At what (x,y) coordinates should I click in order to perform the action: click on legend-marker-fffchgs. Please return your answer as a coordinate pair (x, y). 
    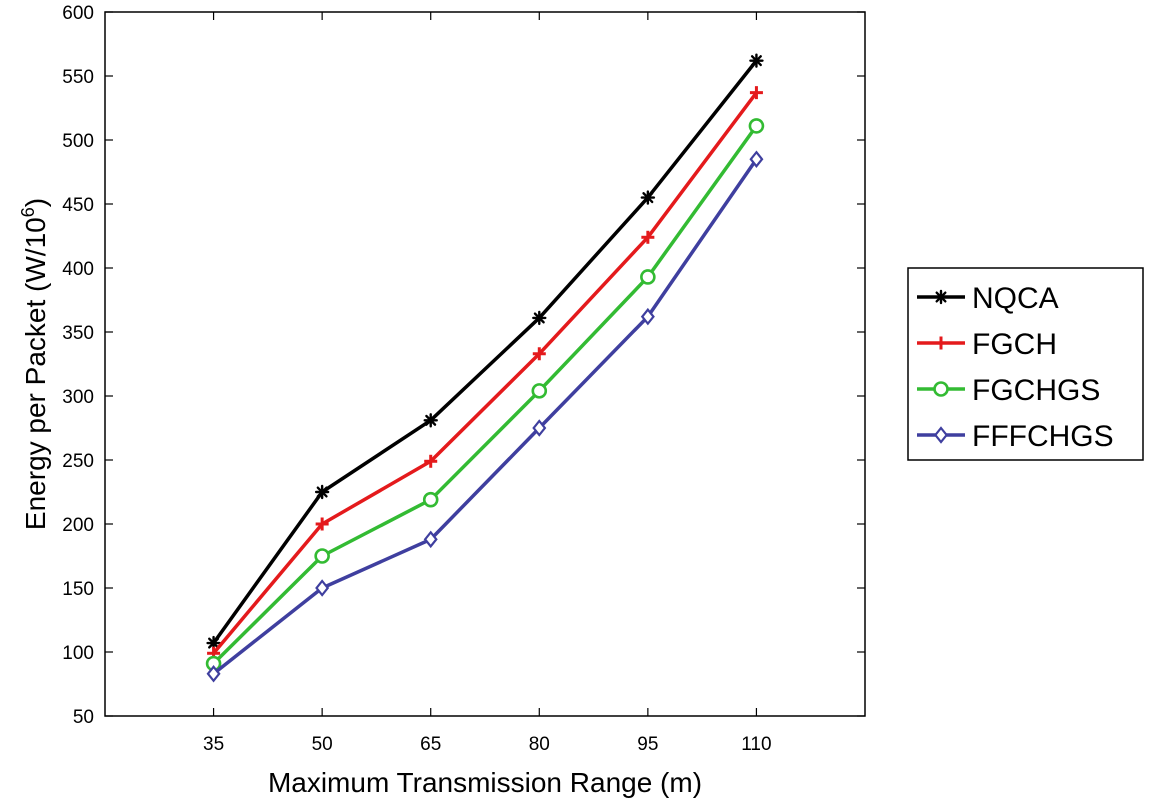
    Looking at the image, I should click on (941, 435).